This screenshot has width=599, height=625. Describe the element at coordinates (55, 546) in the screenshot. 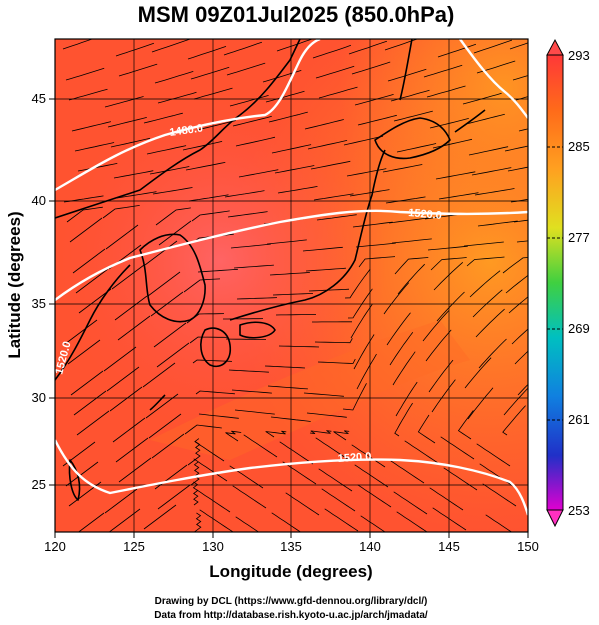

I see `x-tick-label: 120` at that location.